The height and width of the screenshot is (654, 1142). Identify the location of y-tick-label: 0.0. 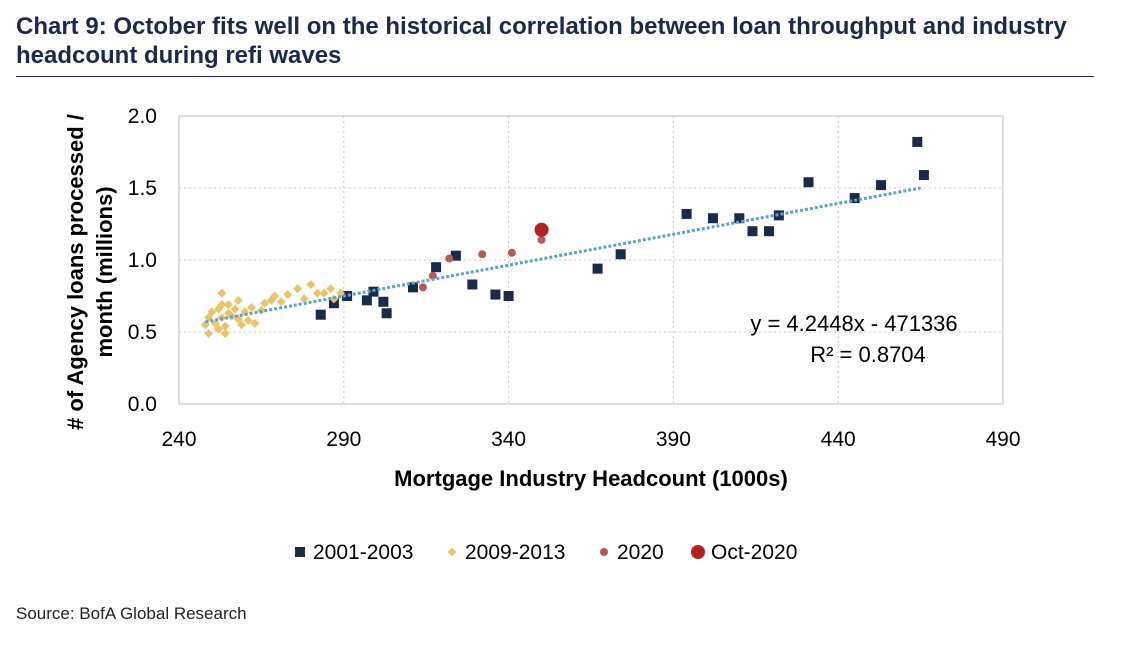
(142, 404).